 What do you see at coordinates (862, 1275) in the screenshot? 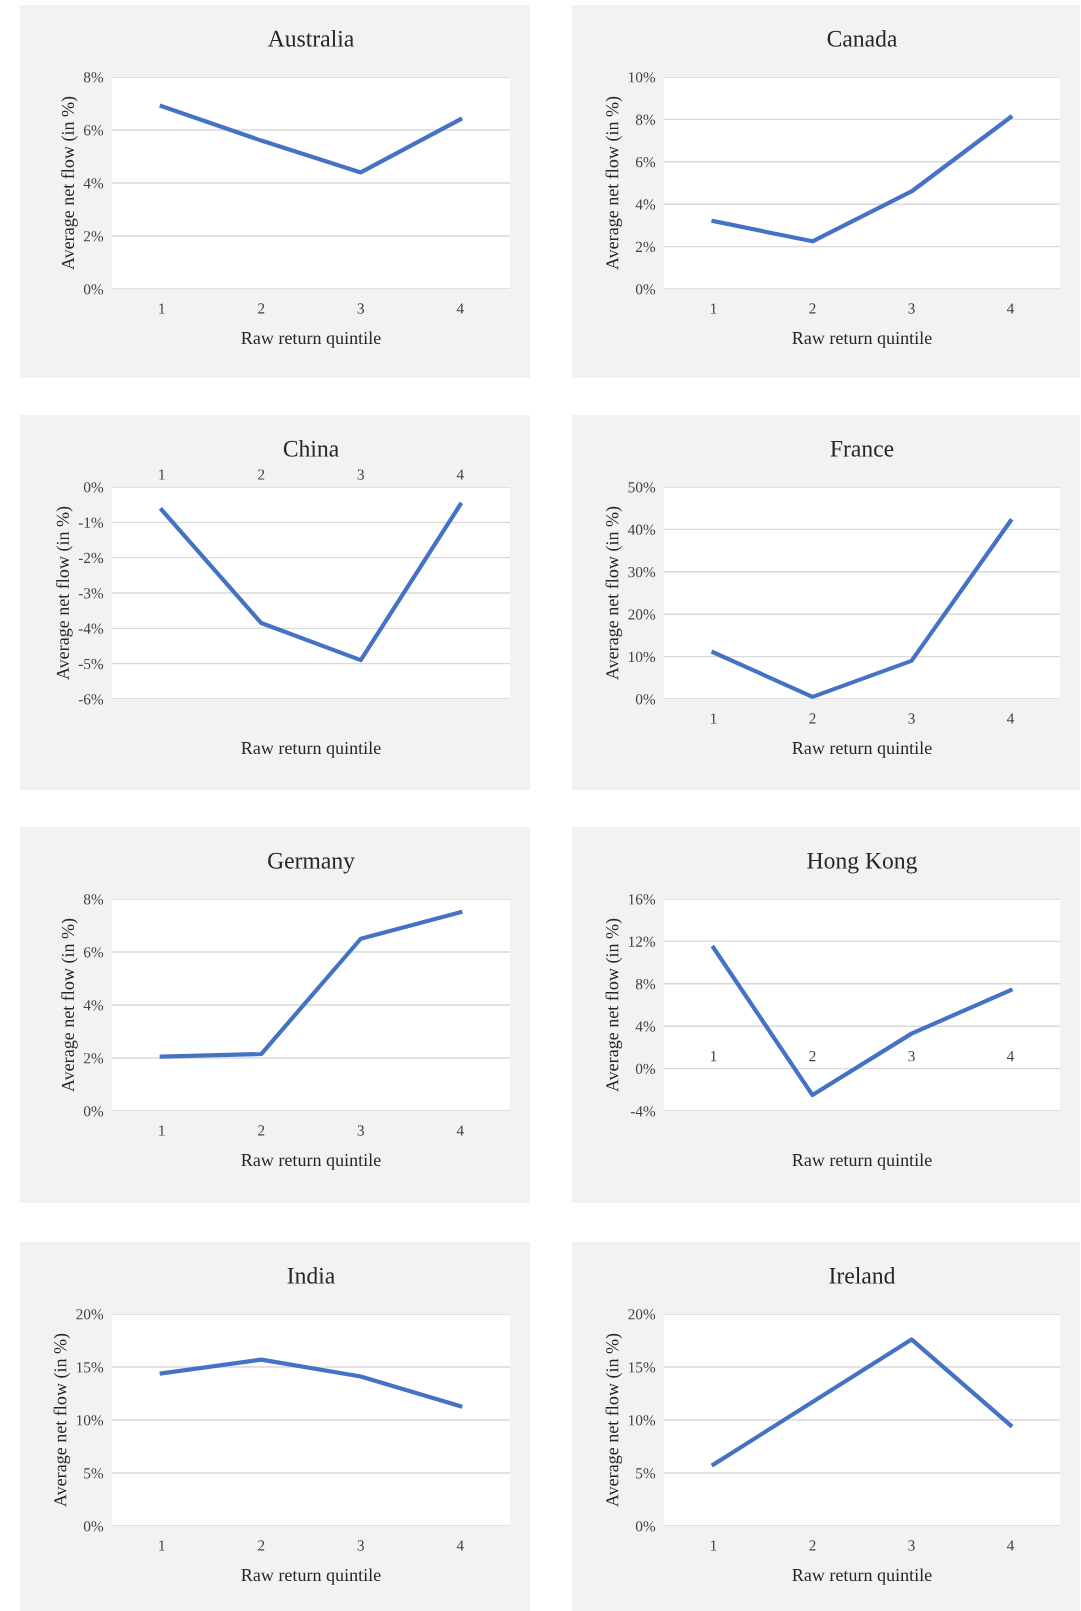
I see `chart-title: Ireland` at bounding box center [862, 1275].